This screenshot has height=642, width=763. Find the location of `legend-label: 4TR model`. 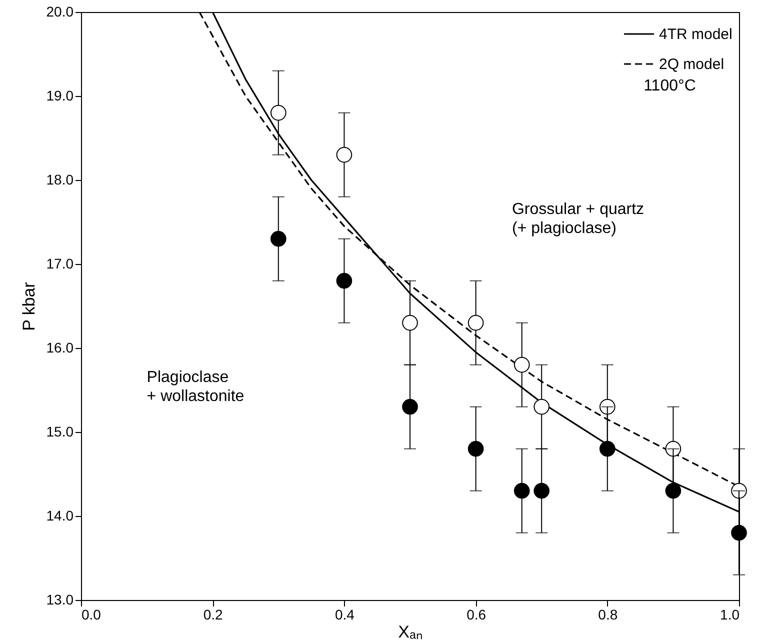

legend-label: 4TR model is located at coordinates (695, 34).